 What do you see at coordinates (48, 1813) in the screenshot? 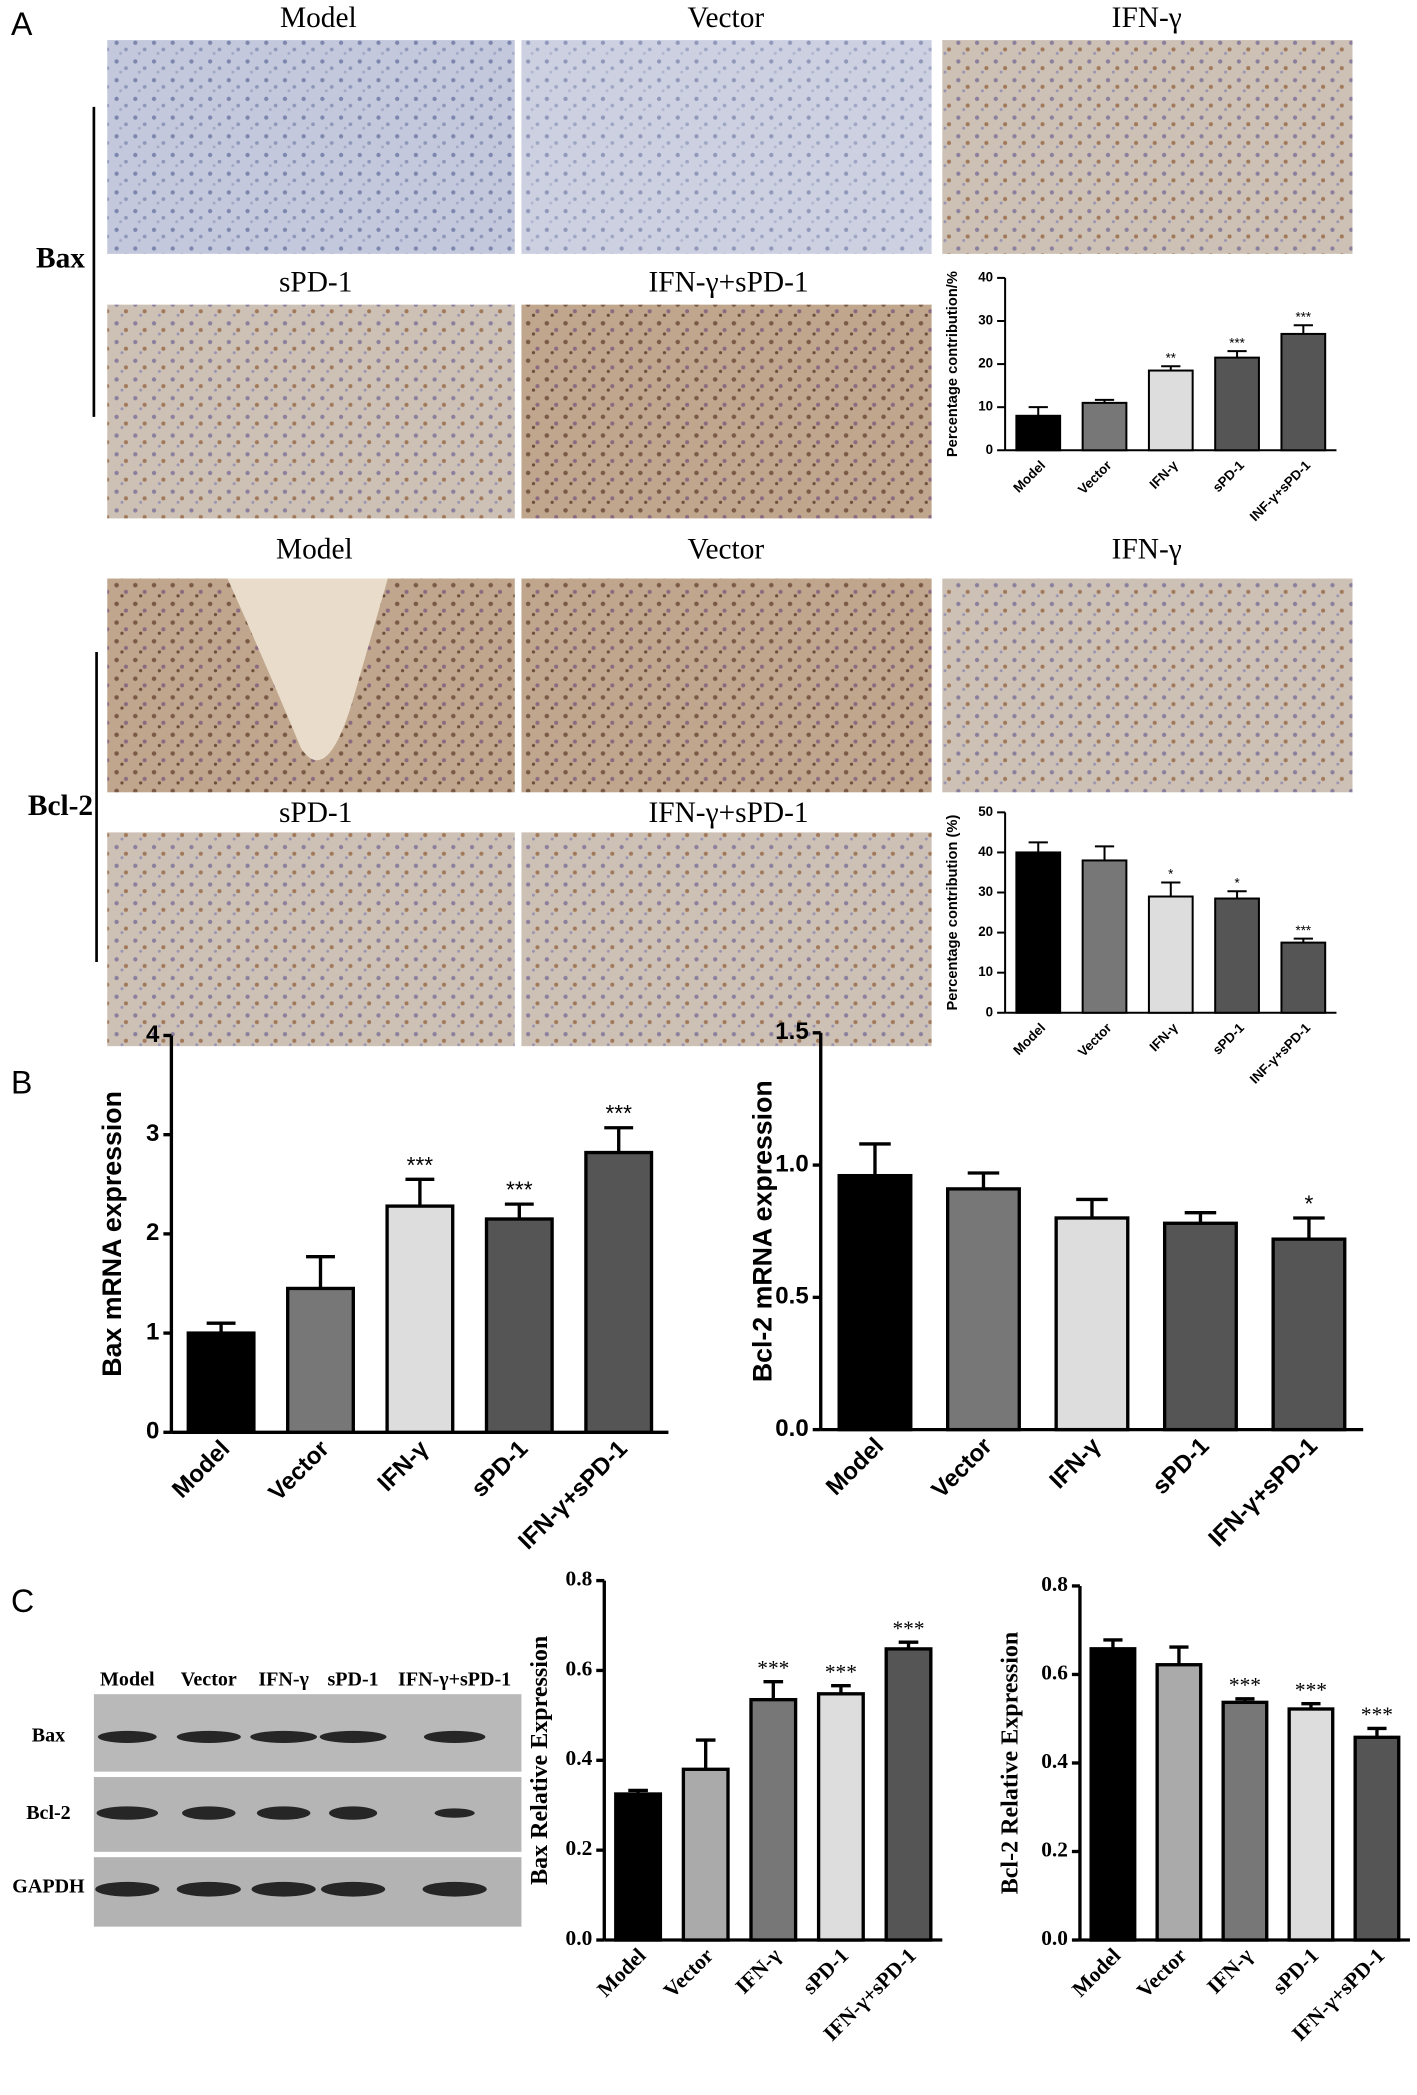
I see `blot-row-label: Bcl-2` at bounding box center [48, 1813].